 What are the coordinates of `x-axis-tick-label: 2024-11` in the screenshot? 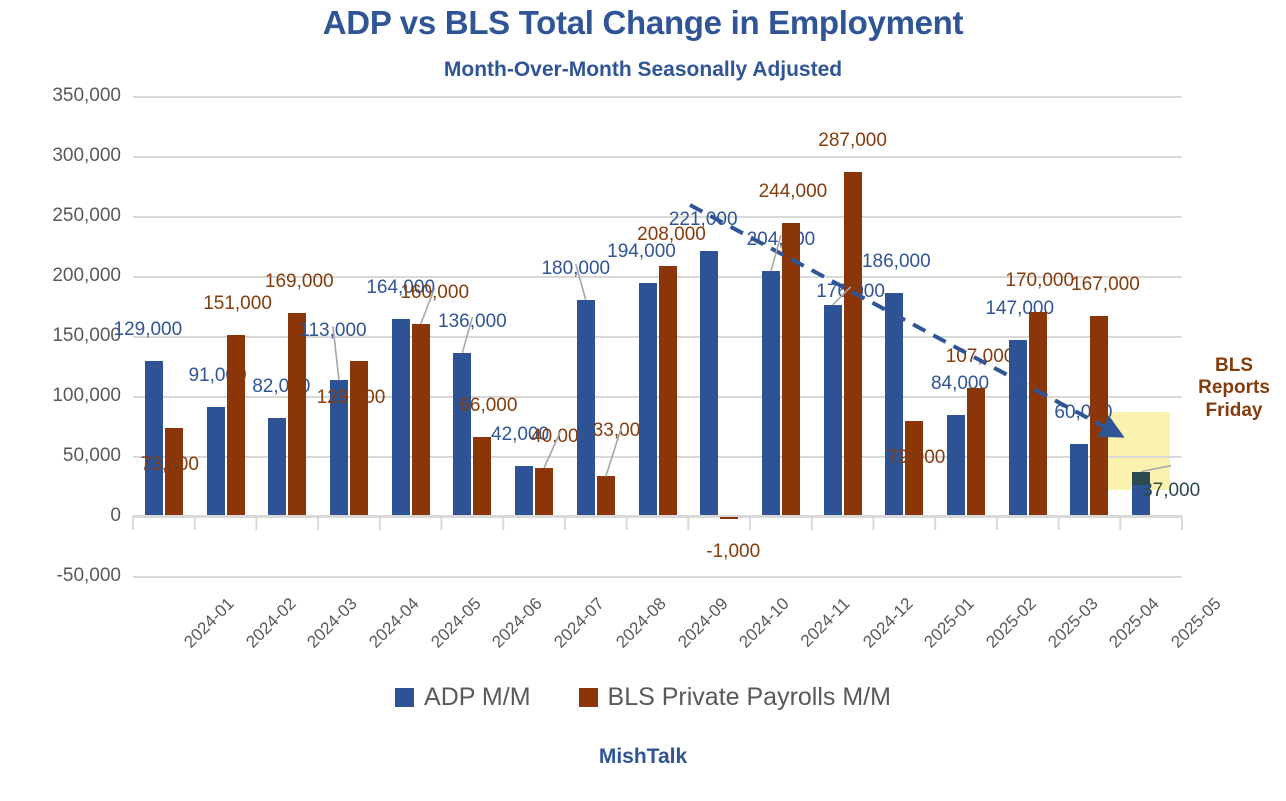 It's located at (825, 622).